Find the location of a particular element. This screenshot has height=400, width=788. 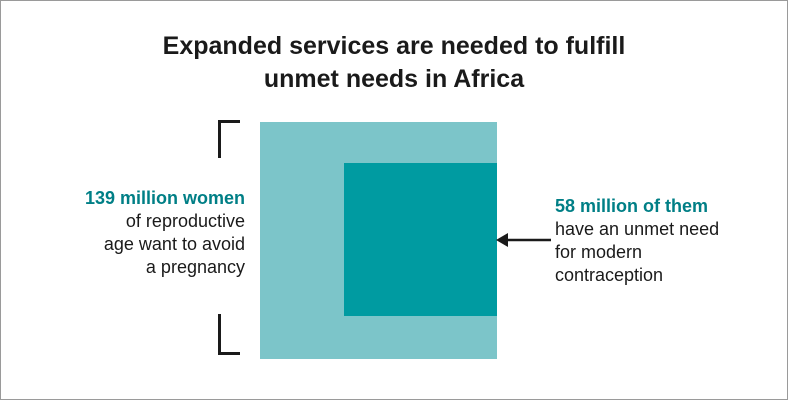

left-bracket-gap is located at coordinates (220, 236).